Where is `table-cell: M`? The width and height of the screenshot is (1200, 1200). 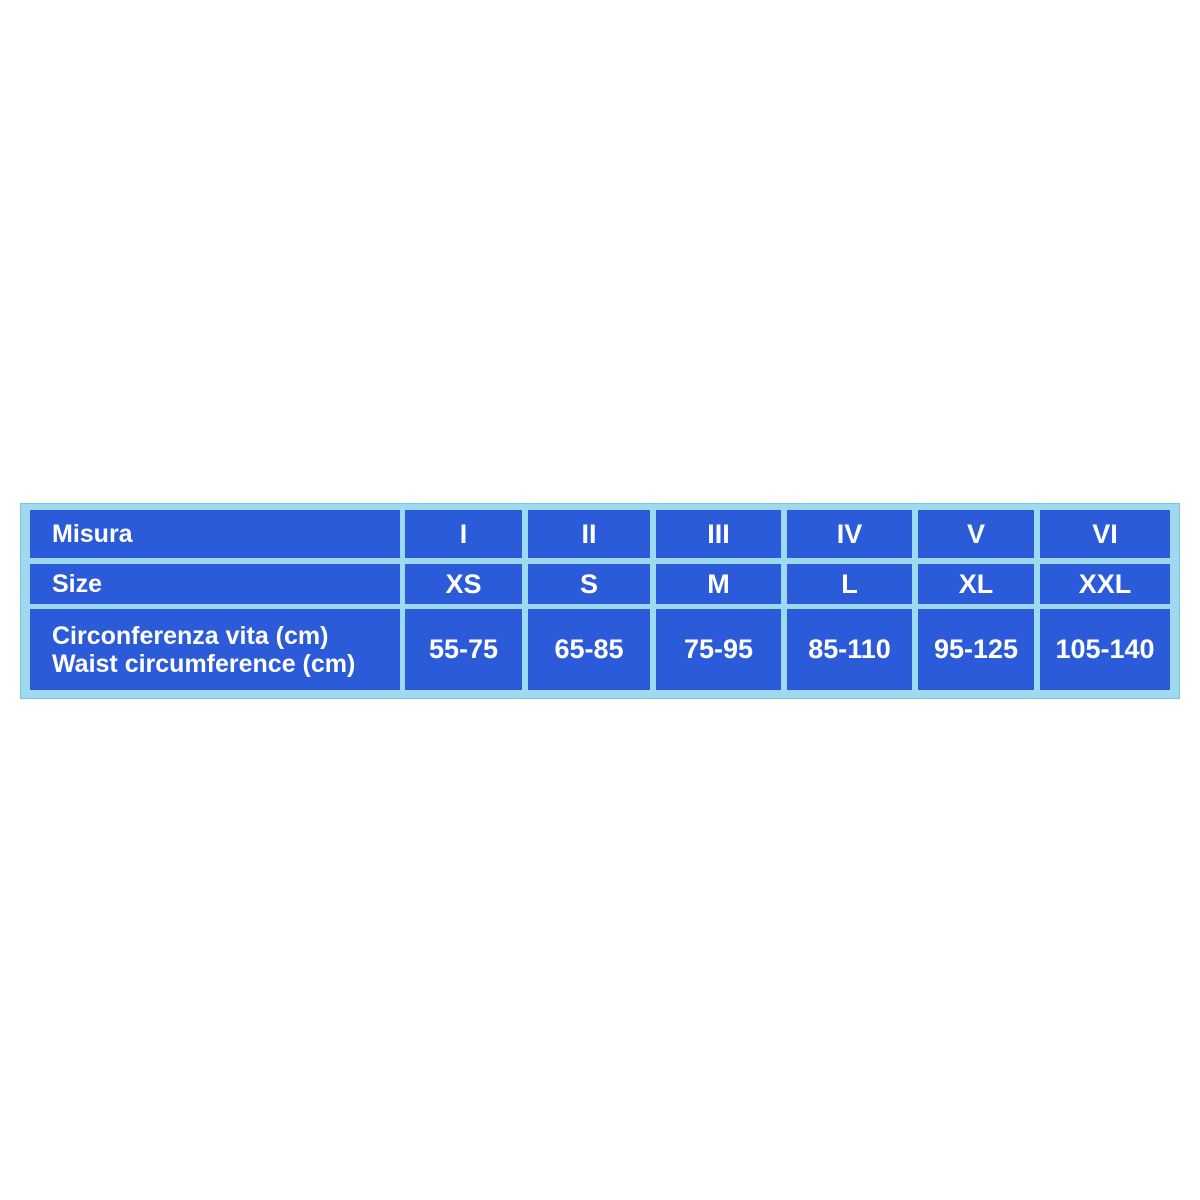
table-cell: M is located at coordinates (718, 584).